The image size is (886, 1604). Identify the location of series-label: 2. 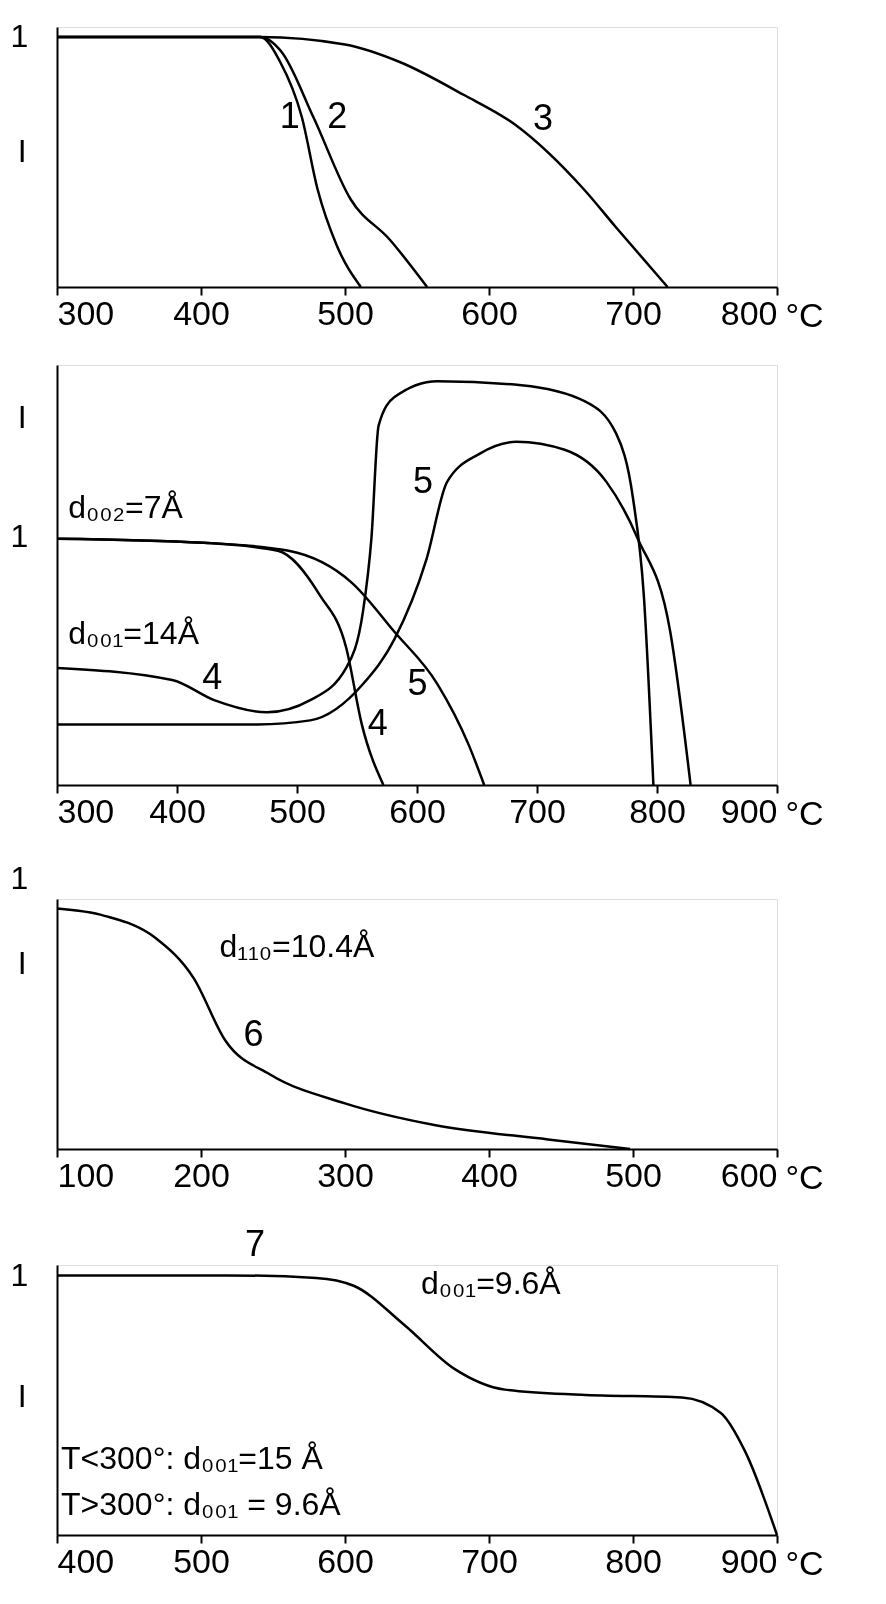
(337, 115).